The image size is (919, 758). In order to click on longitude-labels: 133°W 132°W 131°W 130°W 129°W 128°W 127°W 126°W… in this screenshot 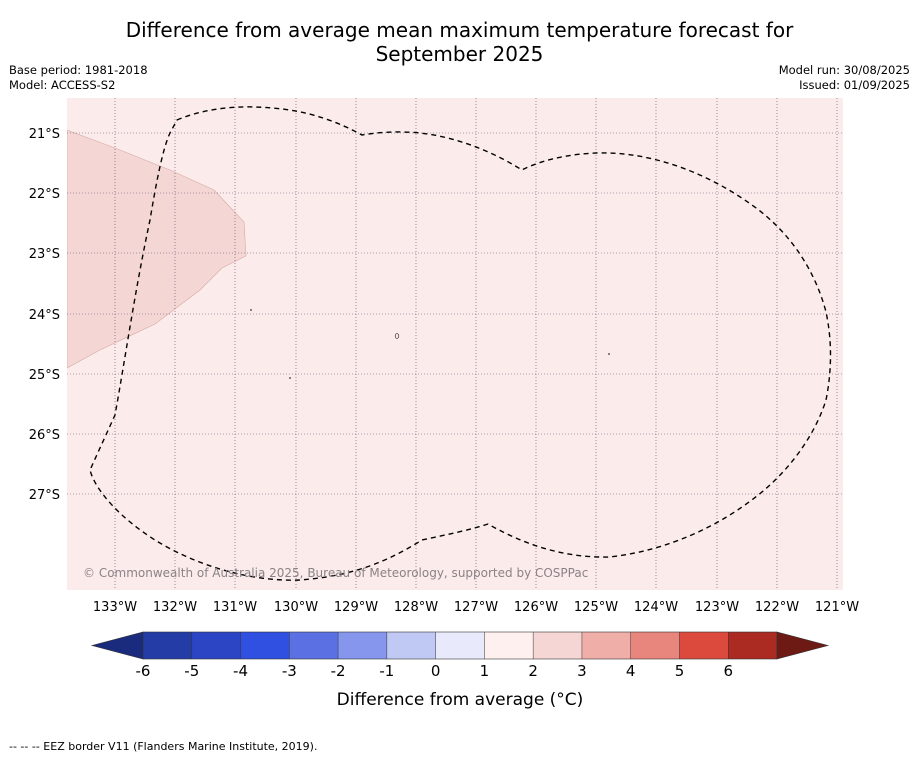, I will do `click(476, 607)`.